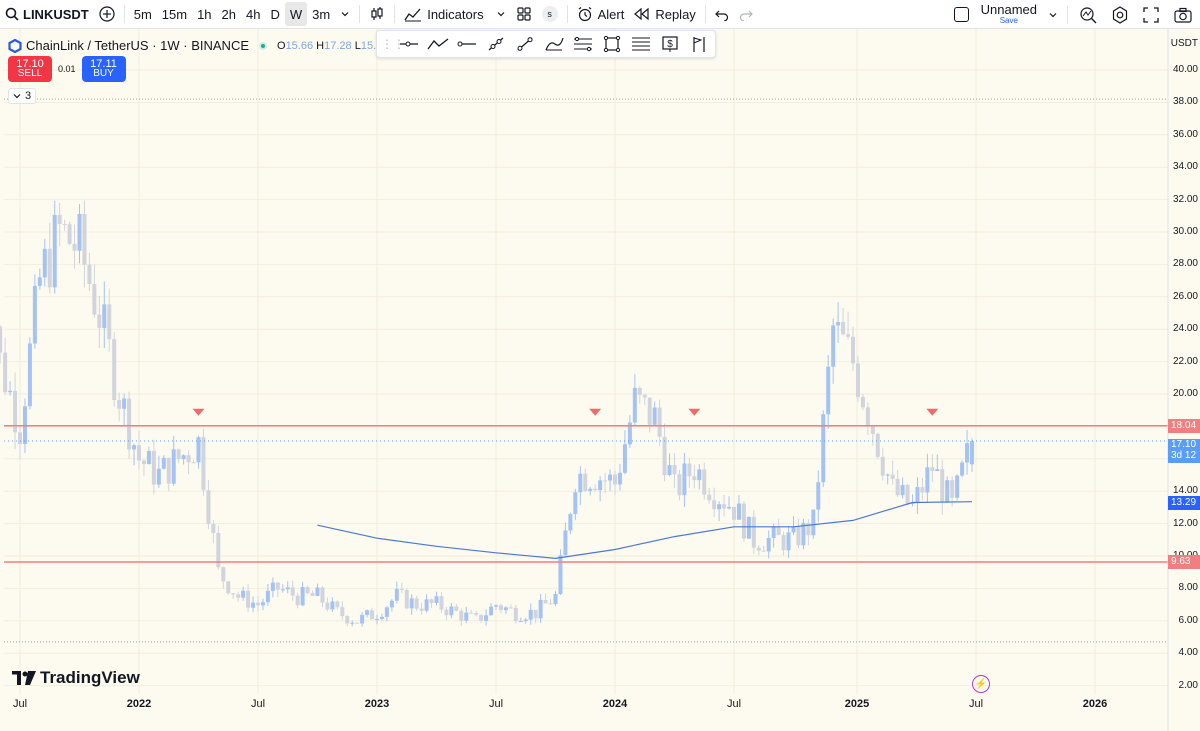 The image size is (1200, 731). Describe the element at coordinates (1120, 14) in the screenshot. I see `settings-button` at that location.